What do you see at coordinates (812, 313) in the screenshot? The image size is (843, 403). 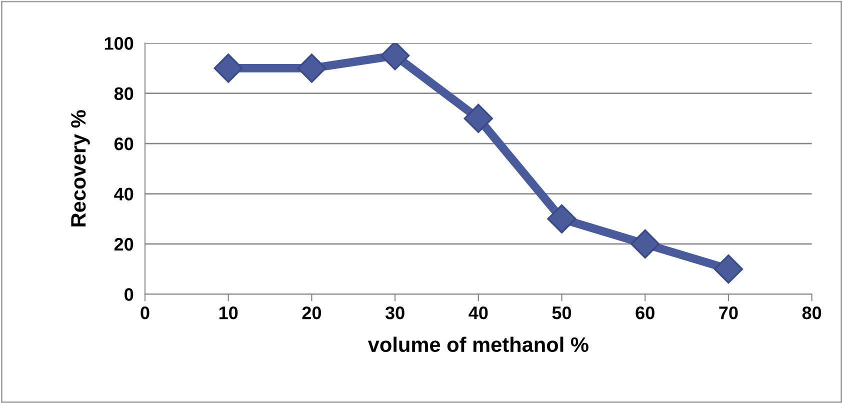 I see `x-tick-label: 80` at bounding box center [812, 313].